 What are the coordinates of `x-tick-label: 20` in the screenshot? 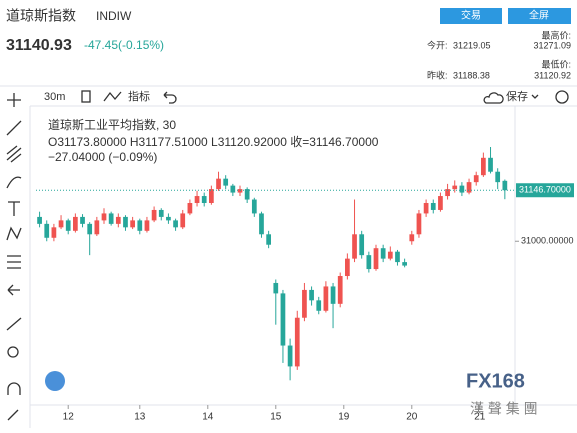 It's located at (412, 417).